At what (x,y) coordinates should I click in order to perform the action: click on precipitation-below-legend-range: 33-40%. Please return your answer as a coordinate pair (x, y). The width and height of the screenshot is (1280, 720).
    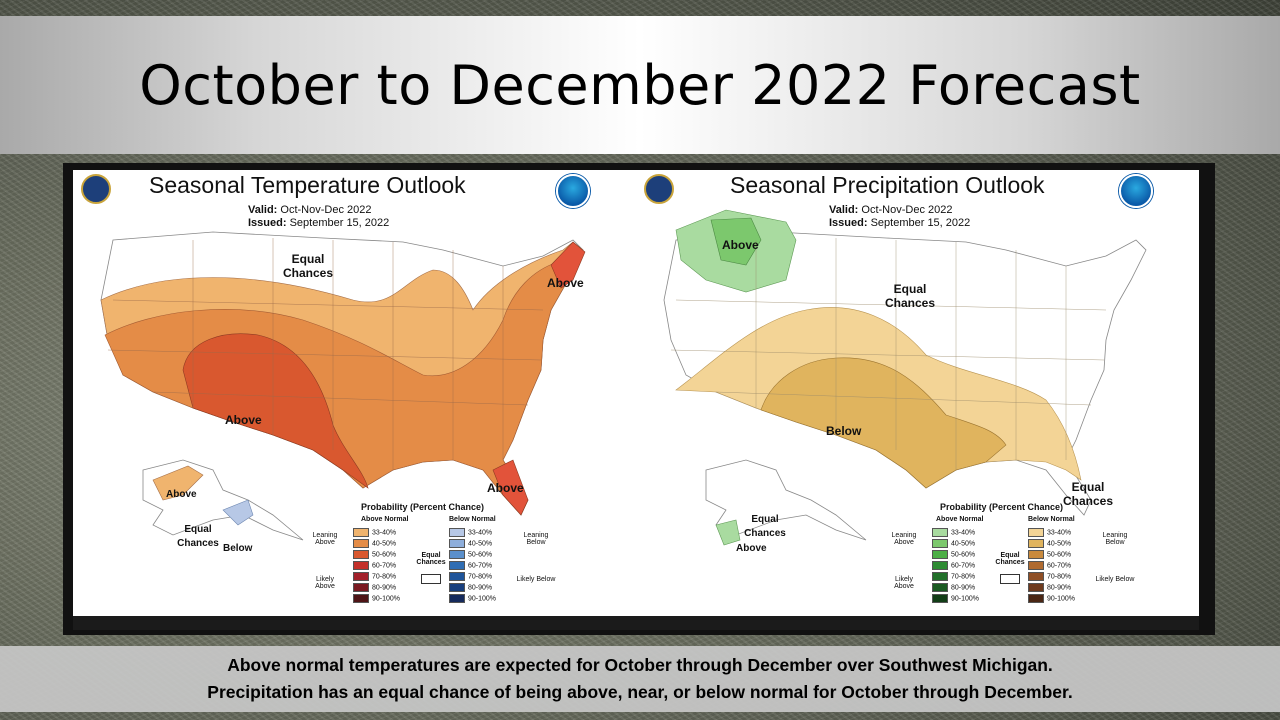
    Looking at the image, I should click on (1059, 533).